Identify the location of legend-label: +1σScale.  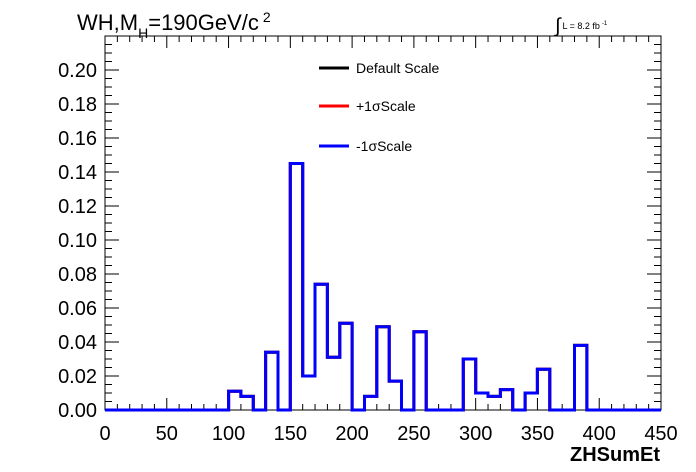
(386, 106).